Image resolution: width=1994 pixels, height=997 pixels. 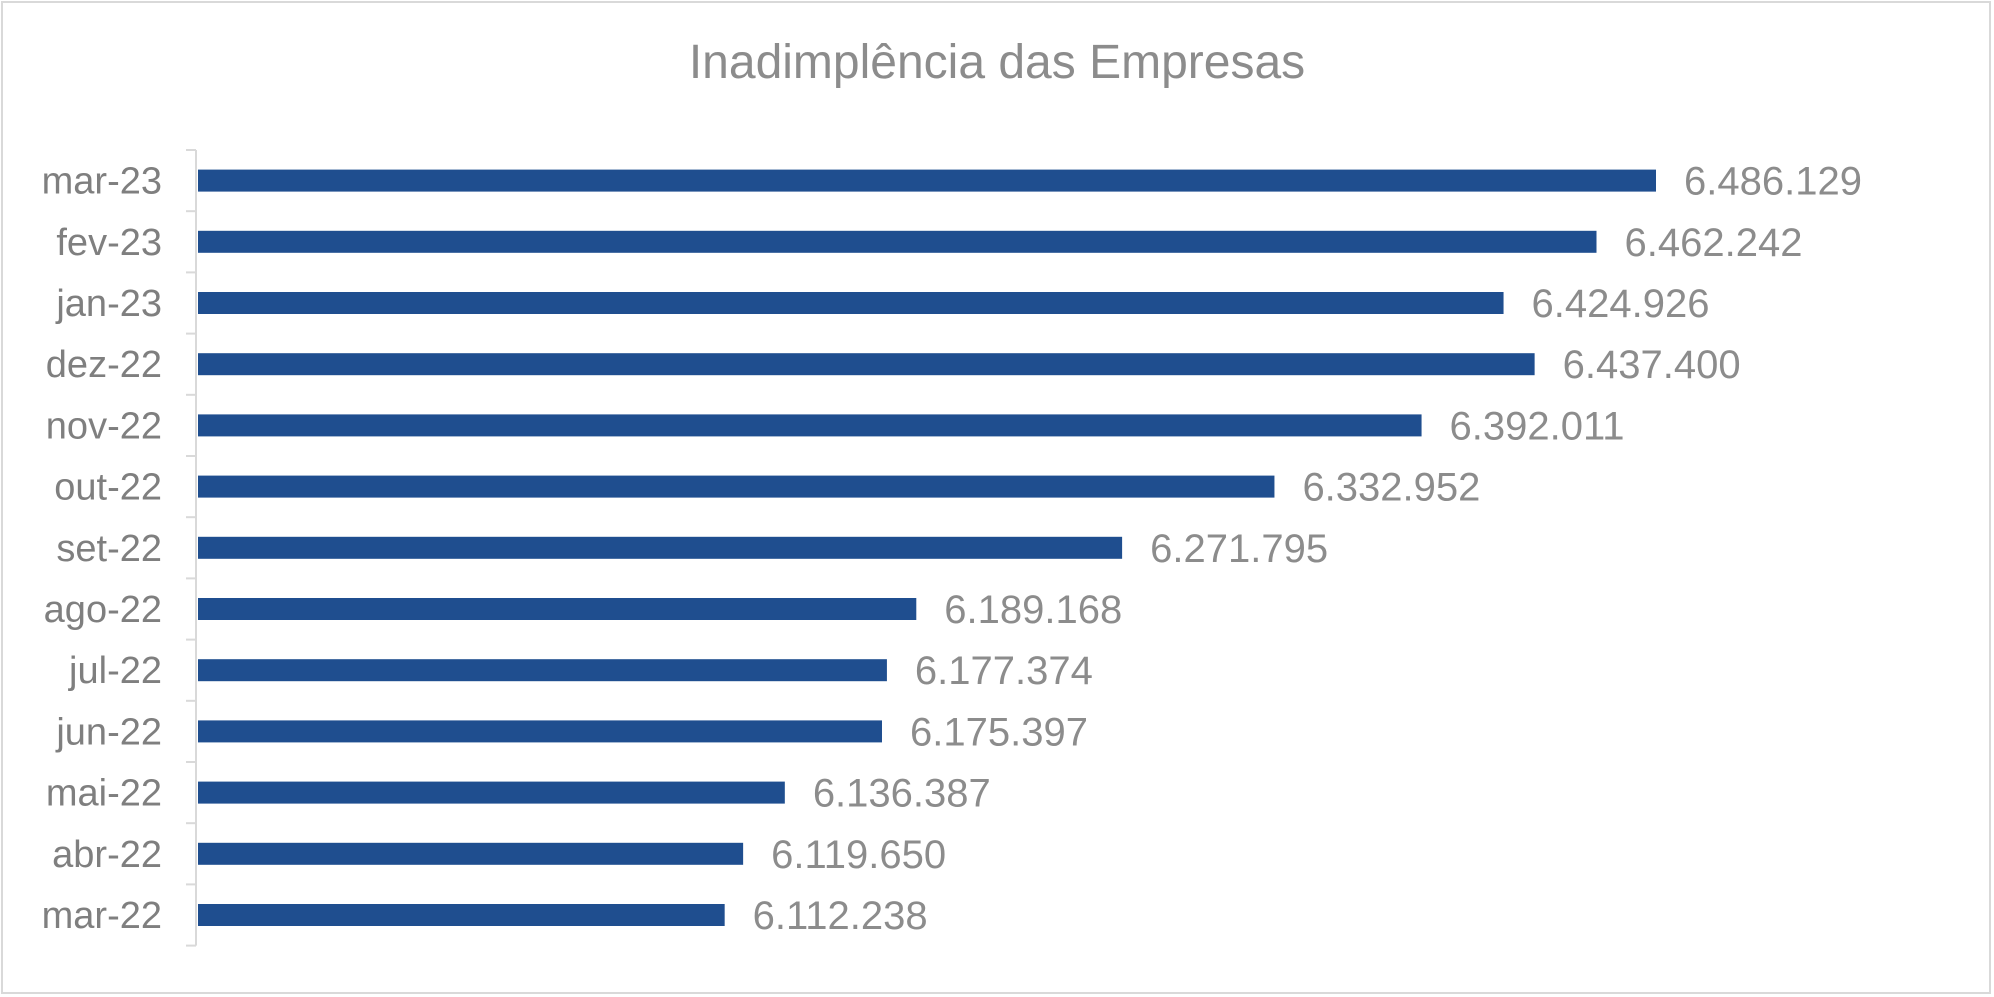 What do you see at coordinates (1713, 243) in the screenshot?
I see `data-label: 6.462.242` at bounding box center [1713, 243].